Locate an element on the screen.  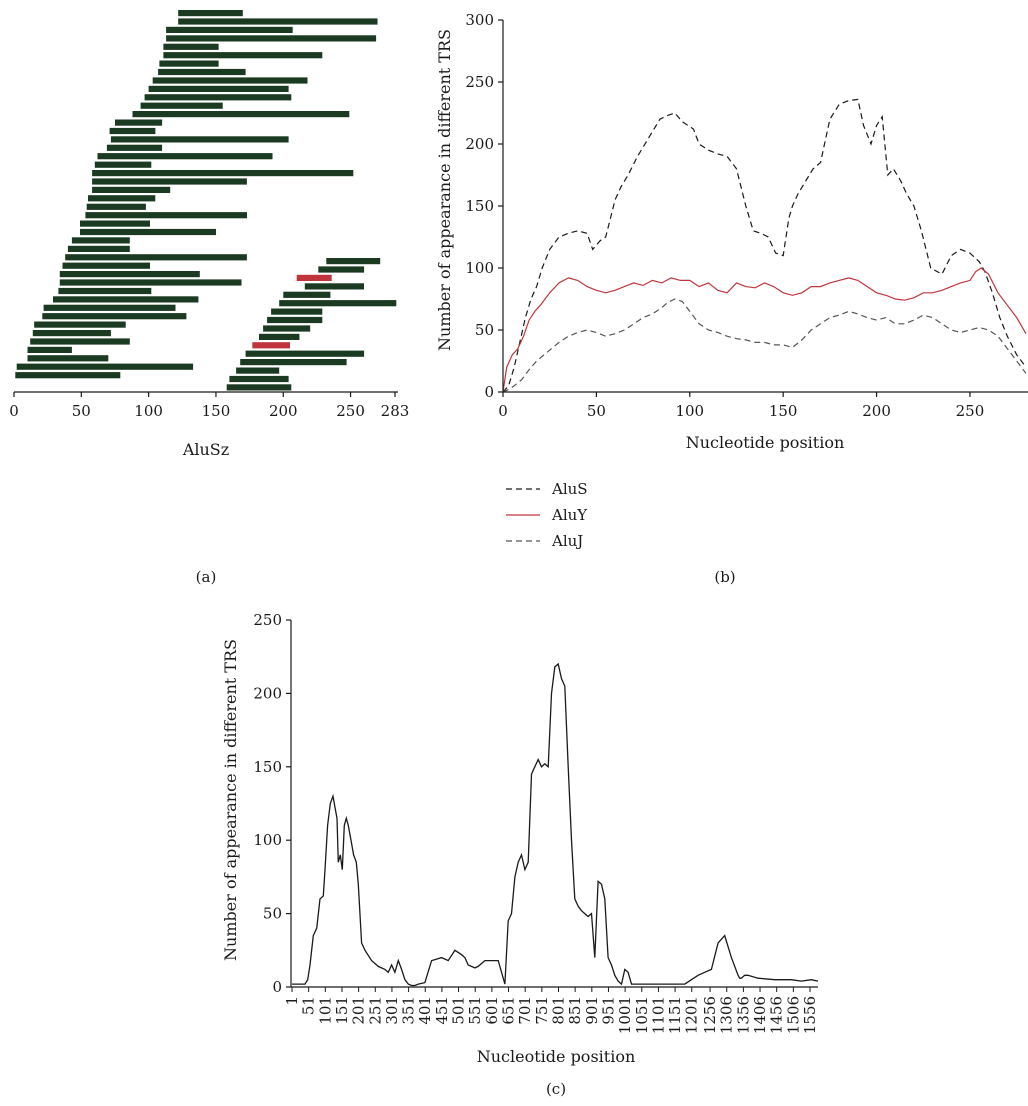
panel-b-lines is located at coordinates (764, 245).